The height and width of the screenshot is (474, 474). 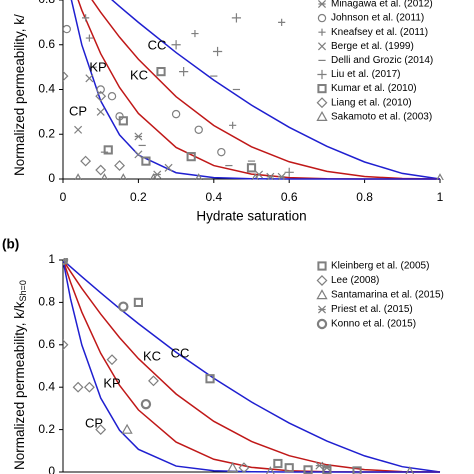 I want to click on y-tick-label: 1, so click(x=51, y=259).